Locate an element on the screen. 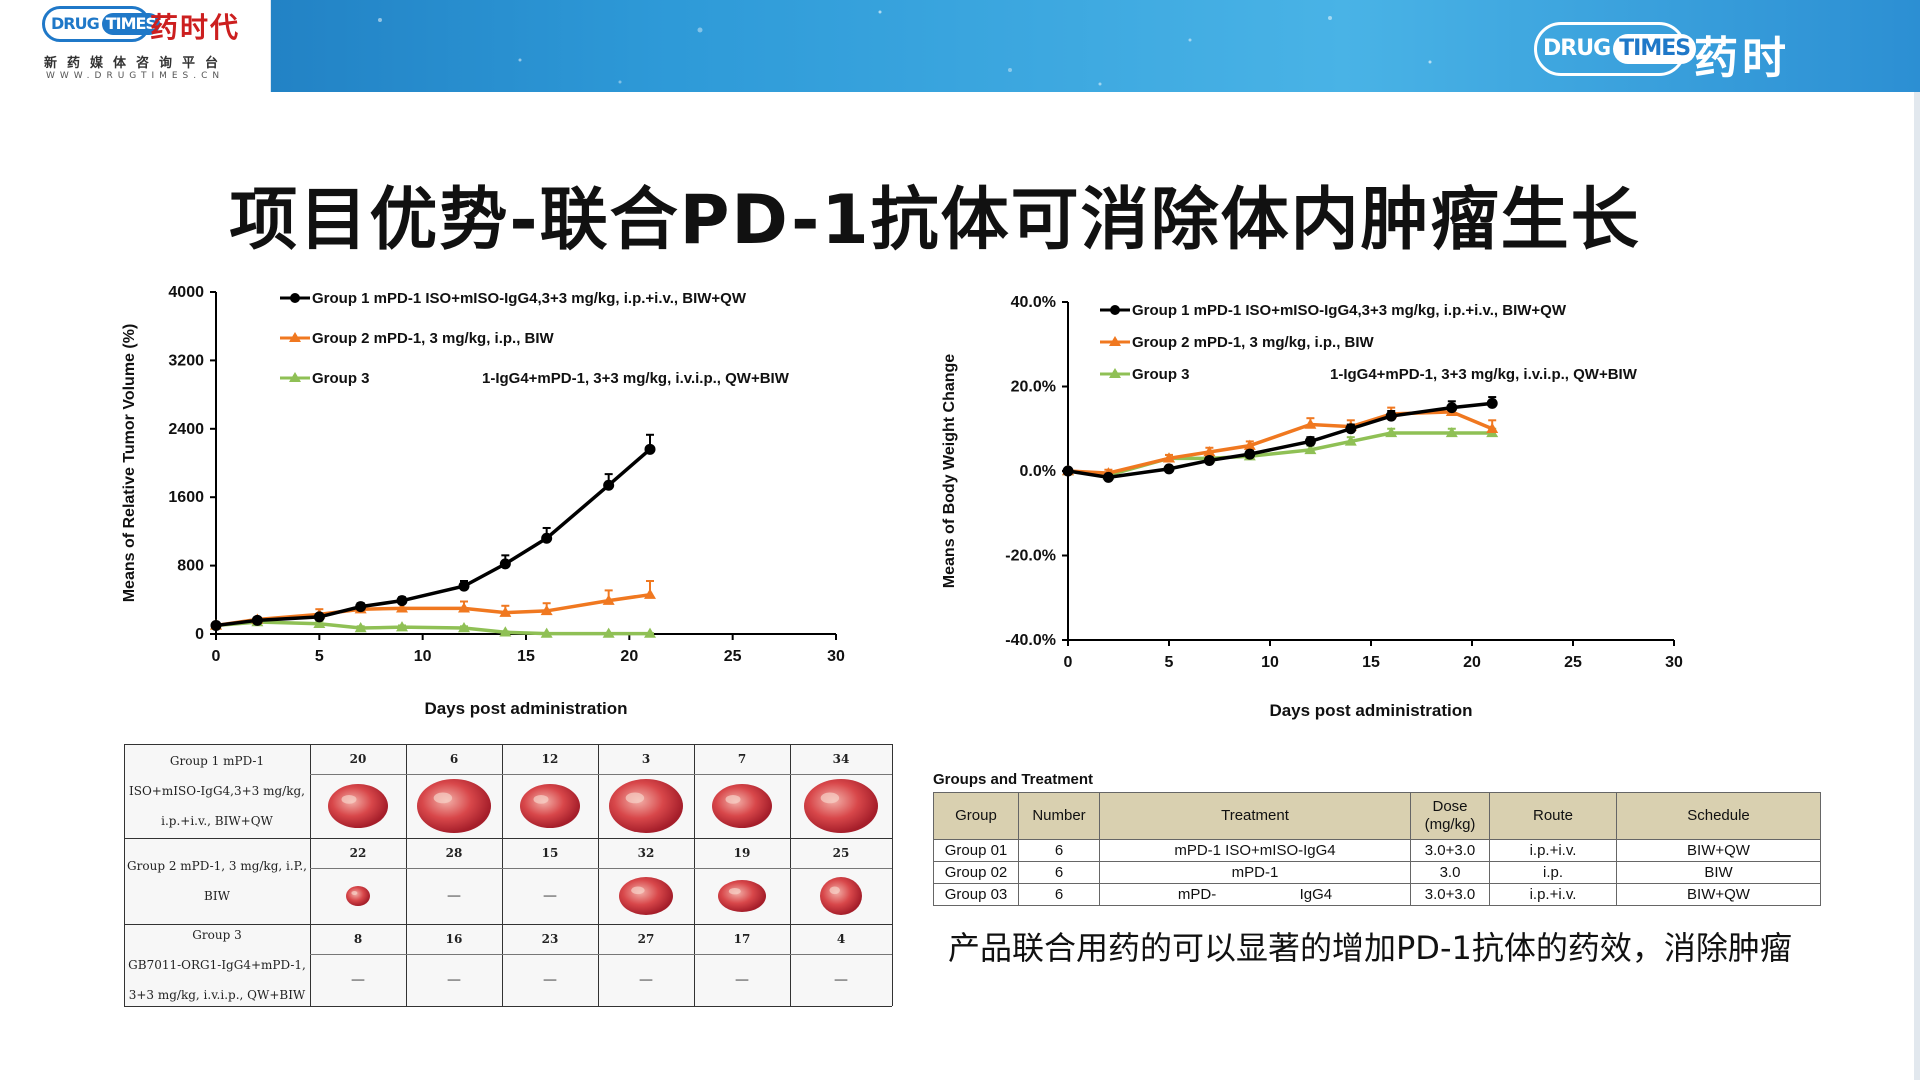 The image size is (1920, 1080). mouse-id-label: 19 is located at coordinates (742, 853).